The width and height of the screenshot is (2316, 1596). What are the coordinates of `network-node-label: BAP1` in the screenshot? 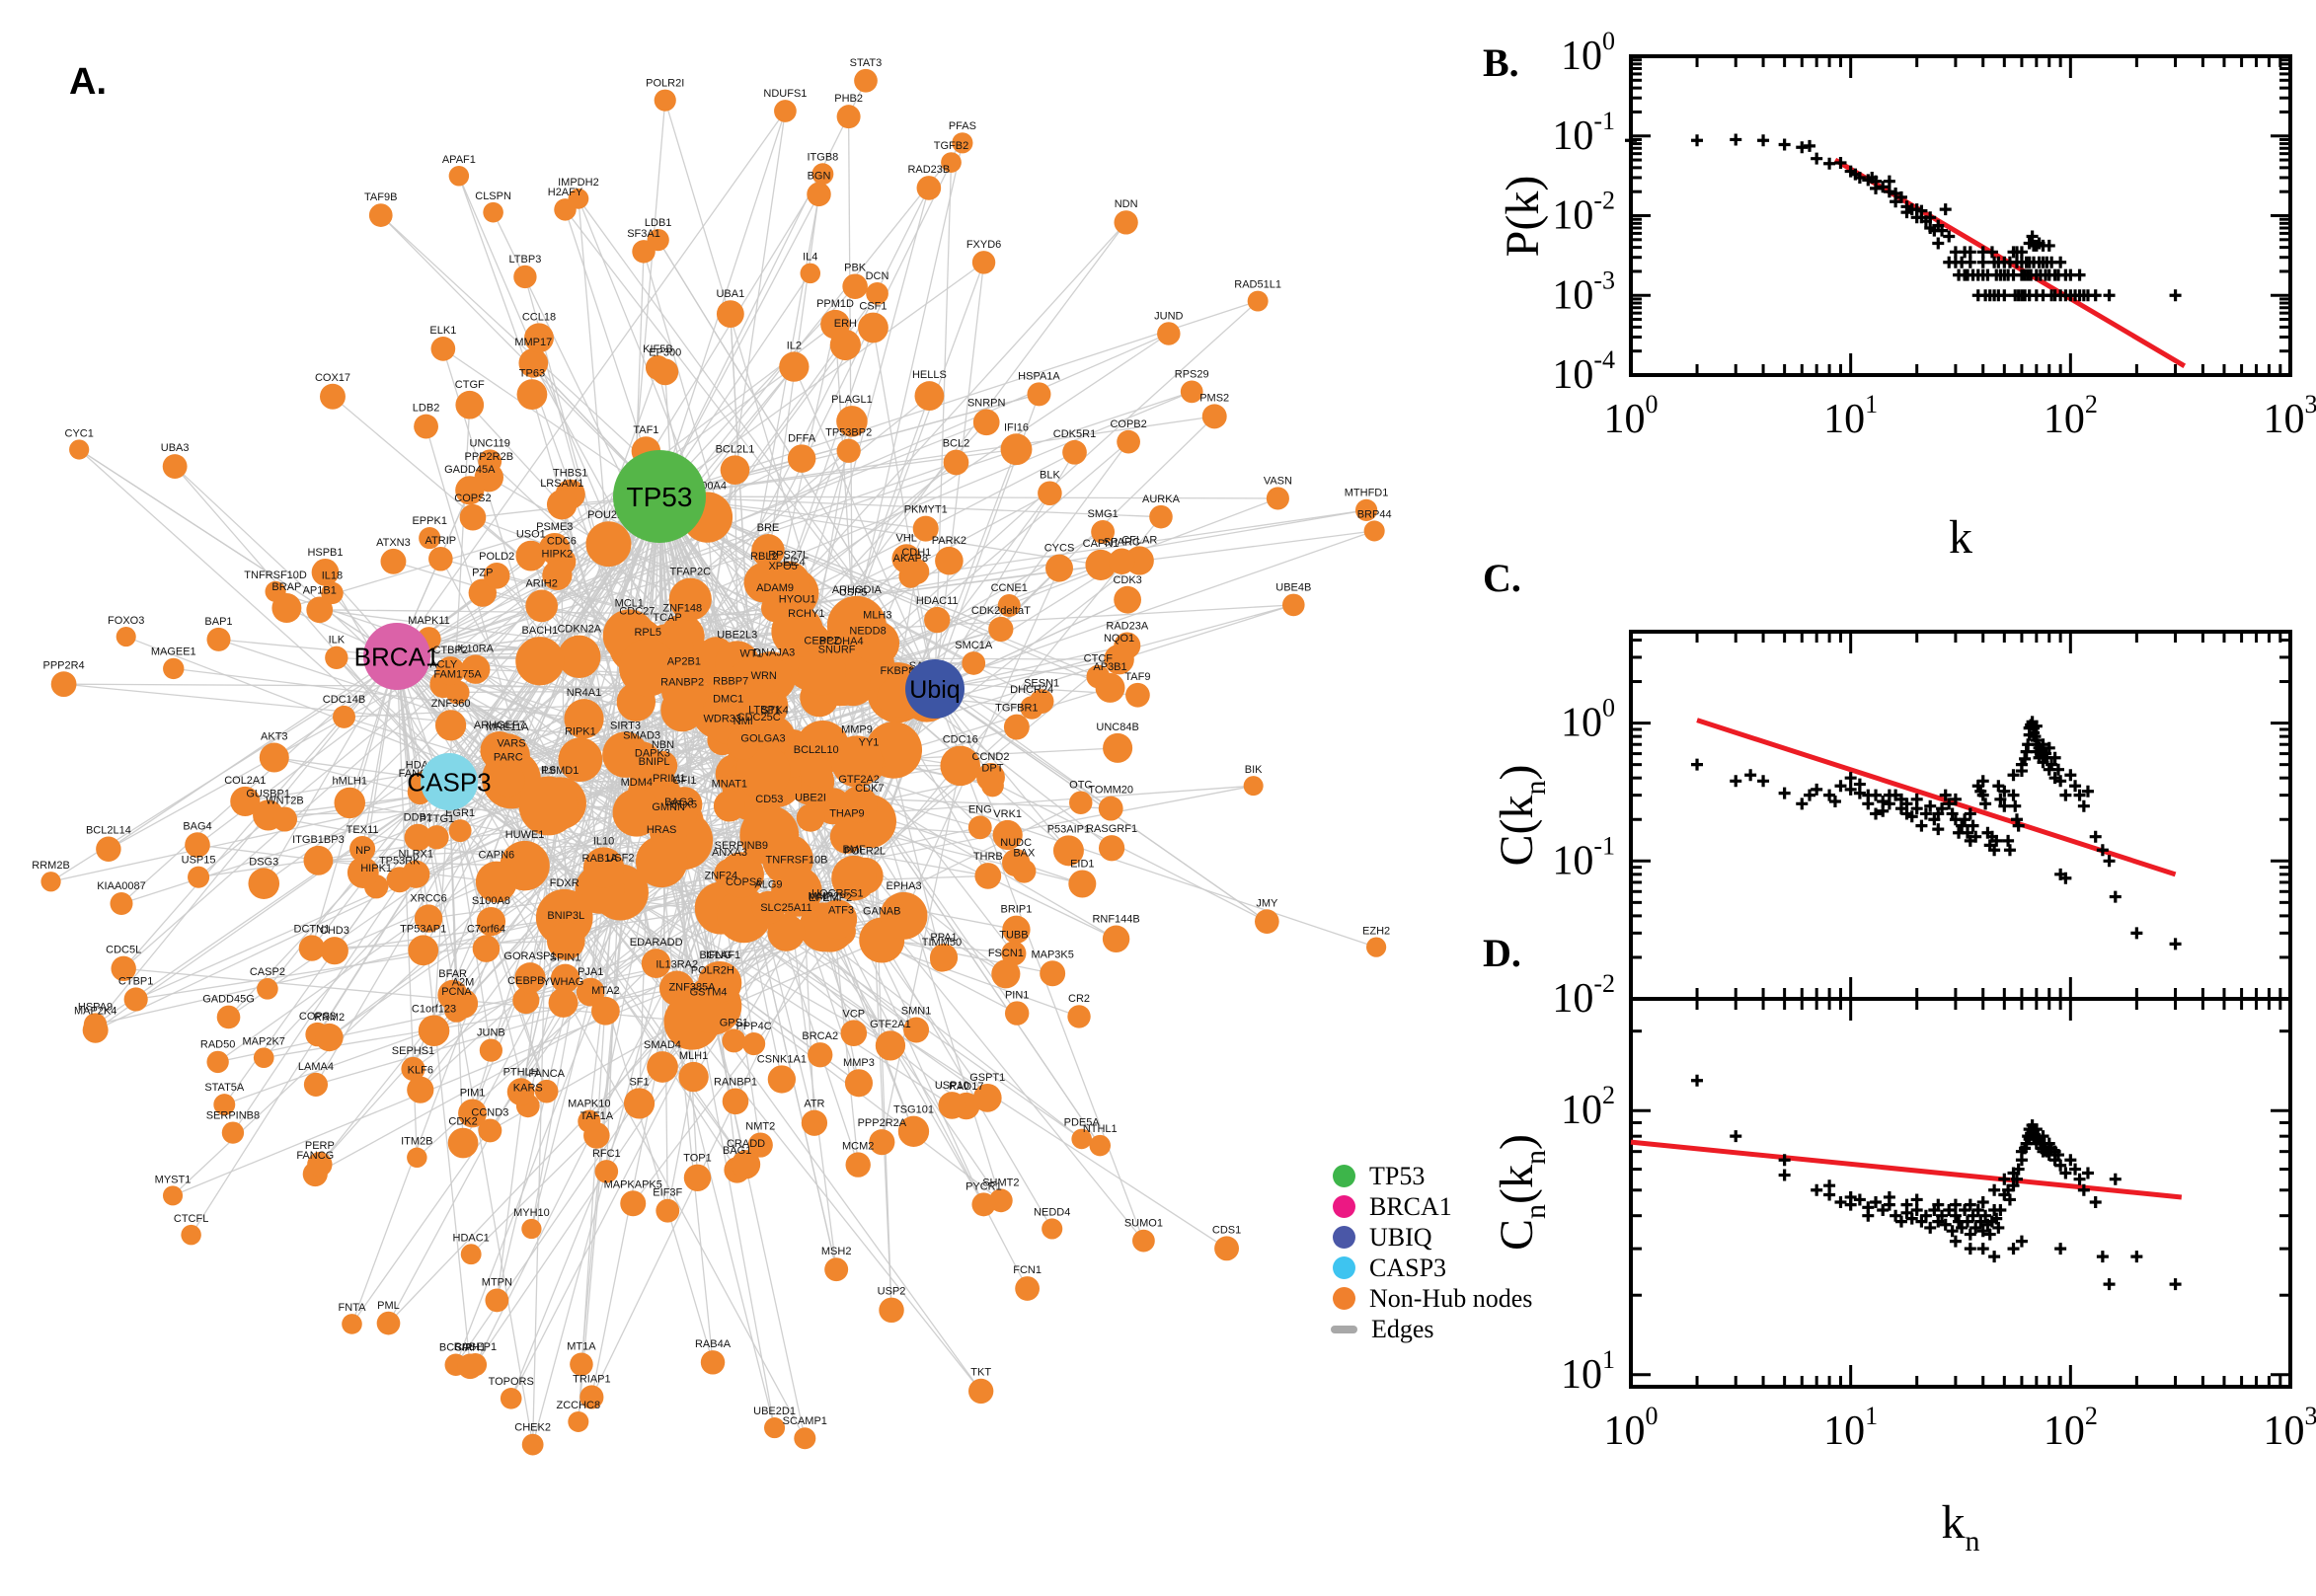 It's located at (218, 622).